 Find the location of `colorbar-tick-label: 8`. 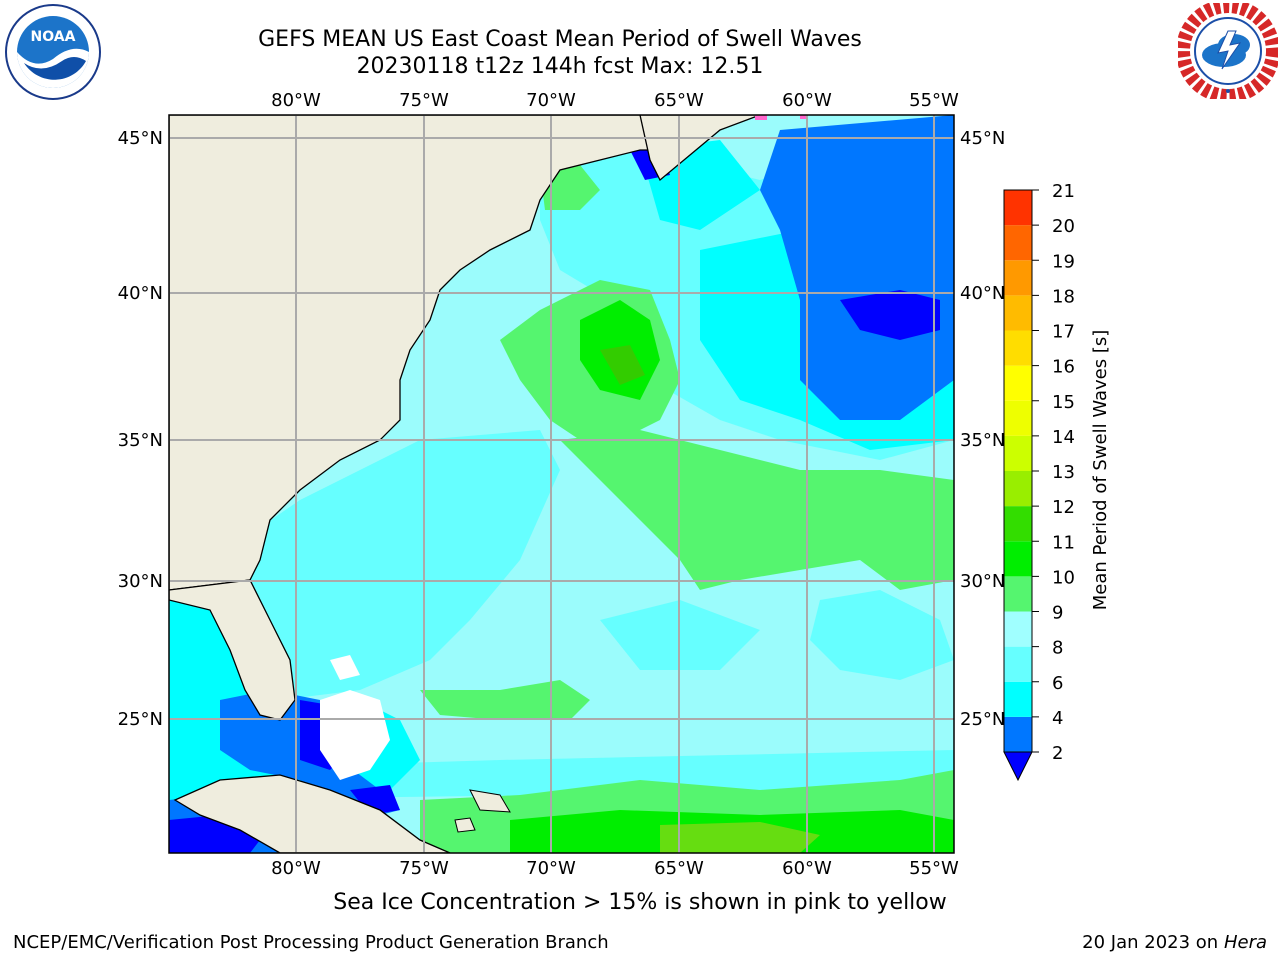

colorbar-tick-label: 8 is located at coordinates (1057, 648).